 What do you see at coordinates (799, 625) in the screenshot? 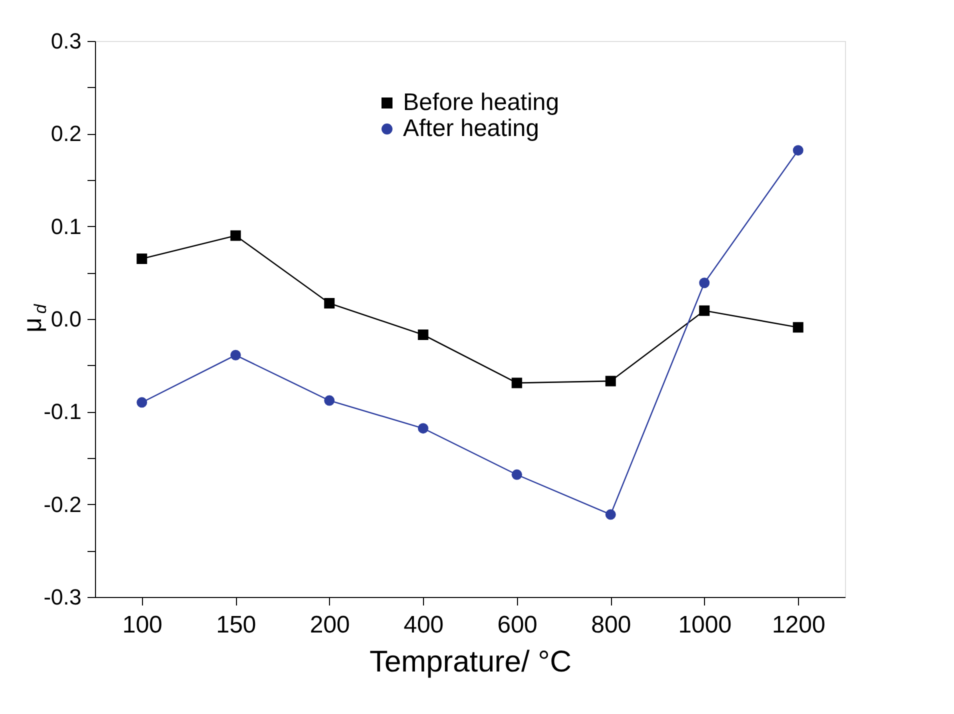
I see `x-tick-label: 1200` at bounding box center [799, 625].